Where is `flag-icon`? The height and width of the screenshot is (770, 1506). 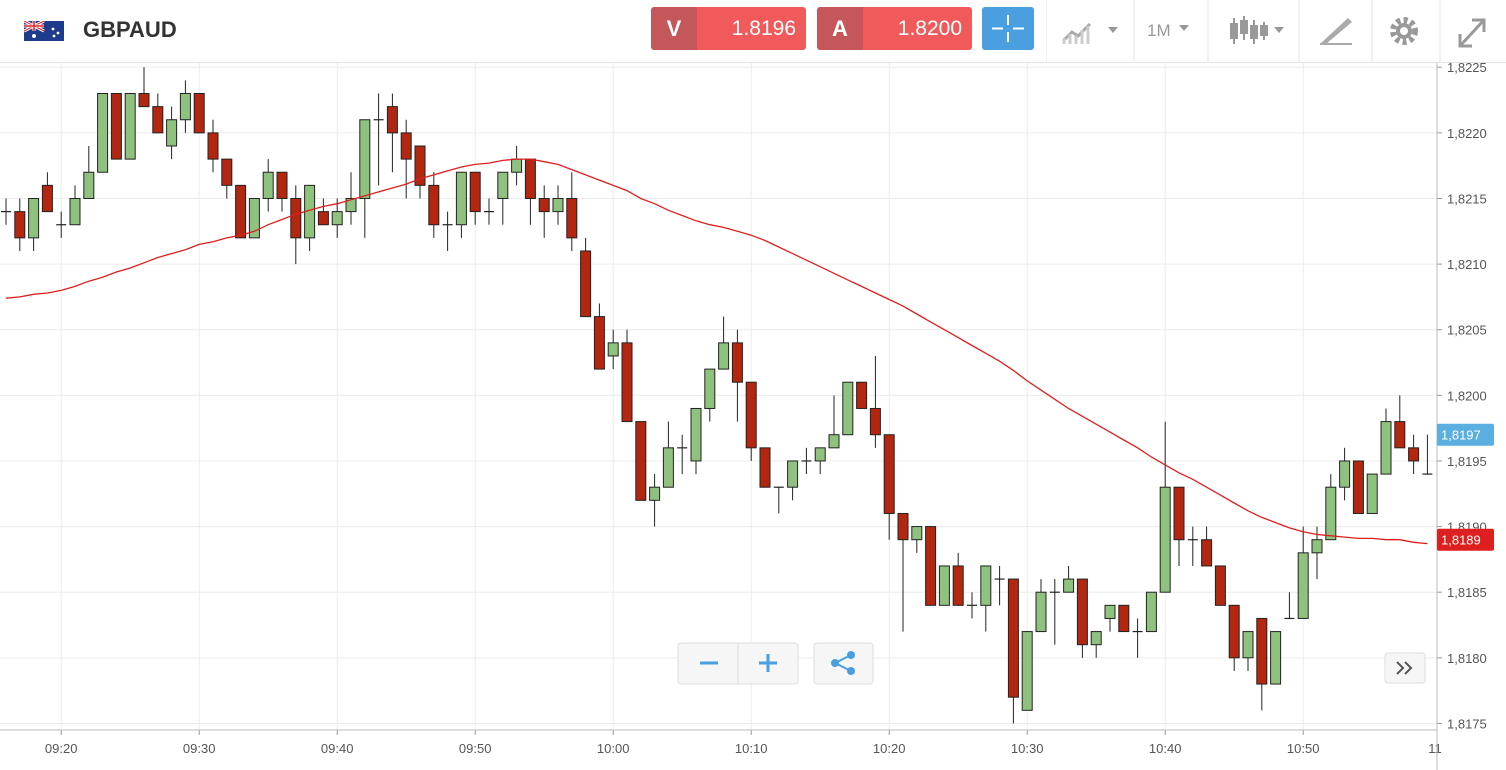 flag-icon is located at coordinates (44, 31).